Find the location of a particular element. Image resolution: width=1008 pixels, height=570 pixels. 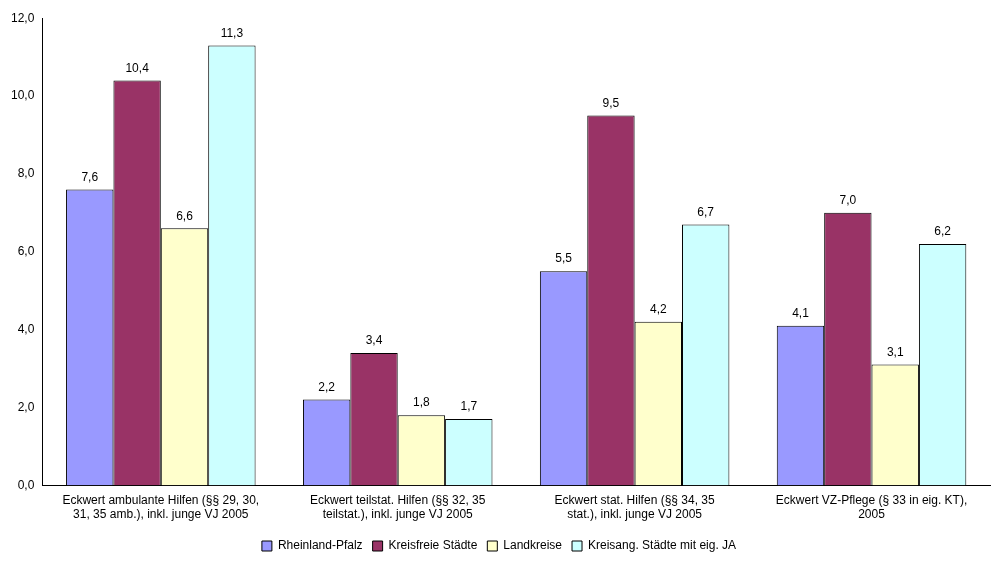

y-tick-label: 2,0 is located at coordinates (26, 406).